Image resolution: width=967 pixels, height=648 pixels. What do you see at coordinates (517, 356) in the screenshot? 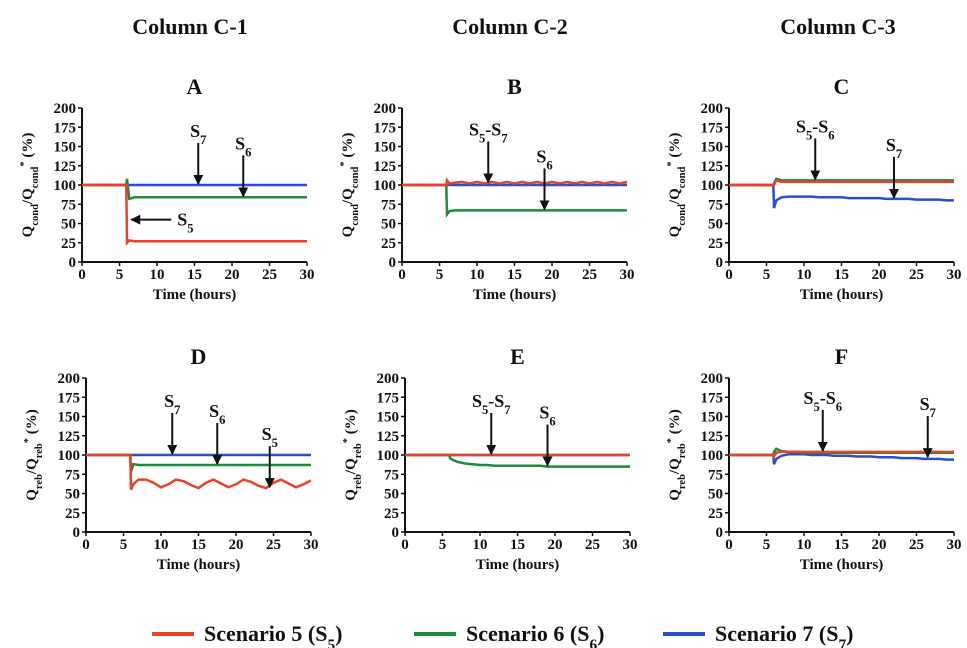
I see `panel-title: E` at bounding box center [517, 356].